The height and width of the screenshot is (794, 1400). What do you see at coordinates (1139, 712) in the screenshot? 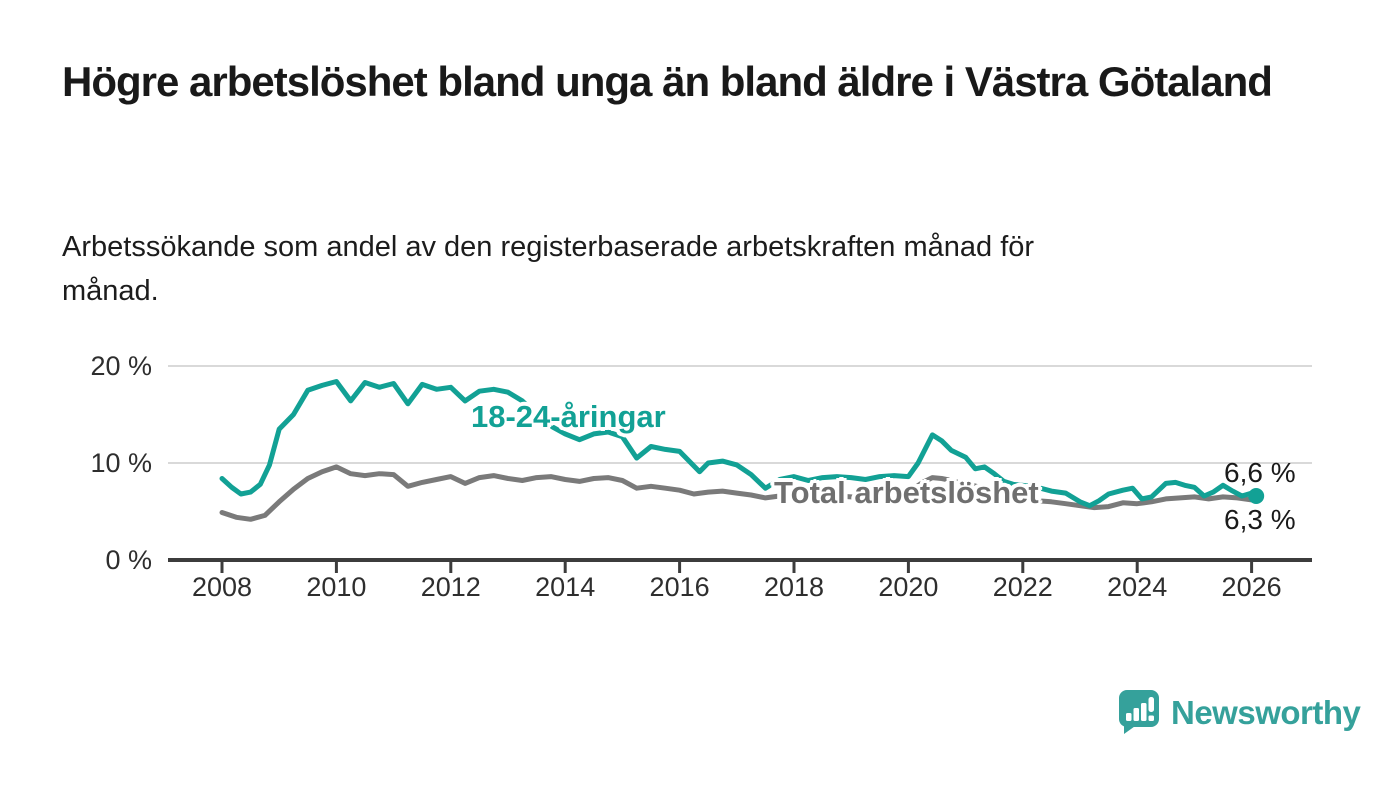
I see `newsworthy-logo-icon` at bounding box center [1139, 712].